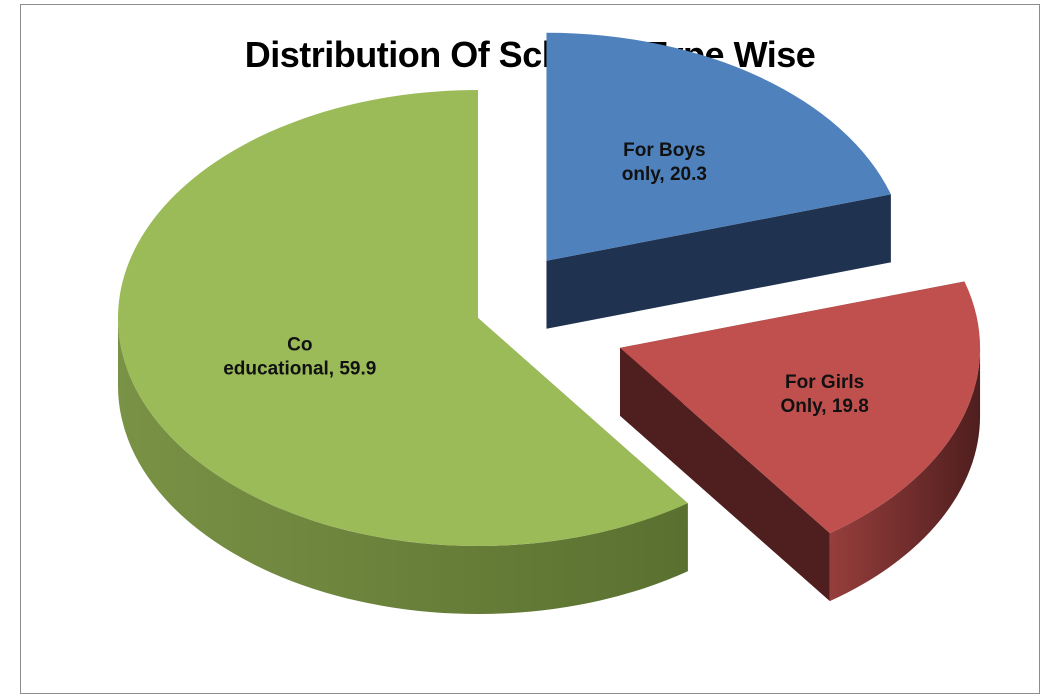  I want to click on data-label-co-educational: Co educational, 59.9, so click(299, 356).